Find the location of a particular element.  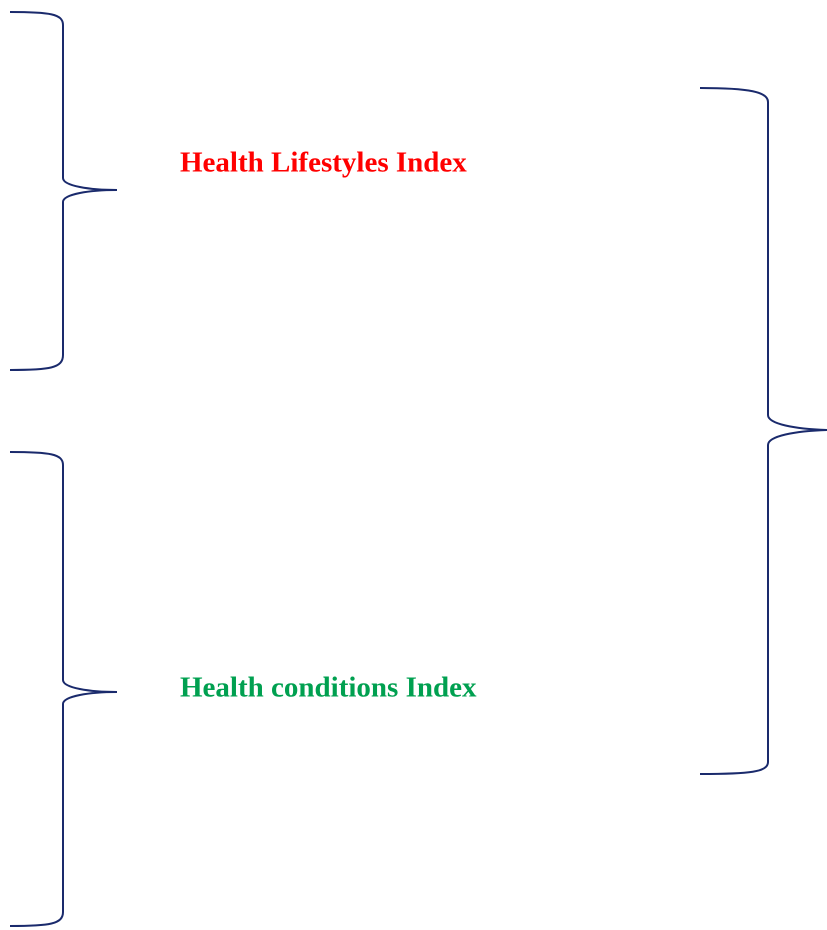

label-health-conditions: Health conditions Index is located at coordinates (328, 688).